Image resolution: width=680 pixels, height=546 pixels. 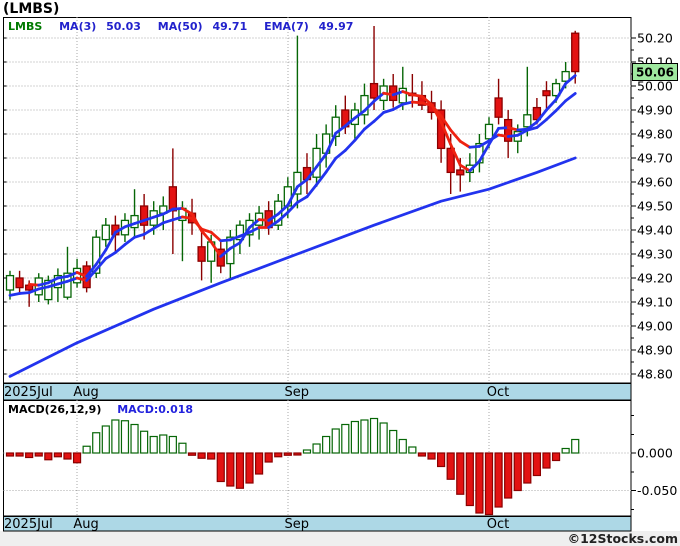 What do you see at coordinates (655, 73) in the screenshot?
I see `last-price-tag-text: 50.06` at bounding box center [655, 73].